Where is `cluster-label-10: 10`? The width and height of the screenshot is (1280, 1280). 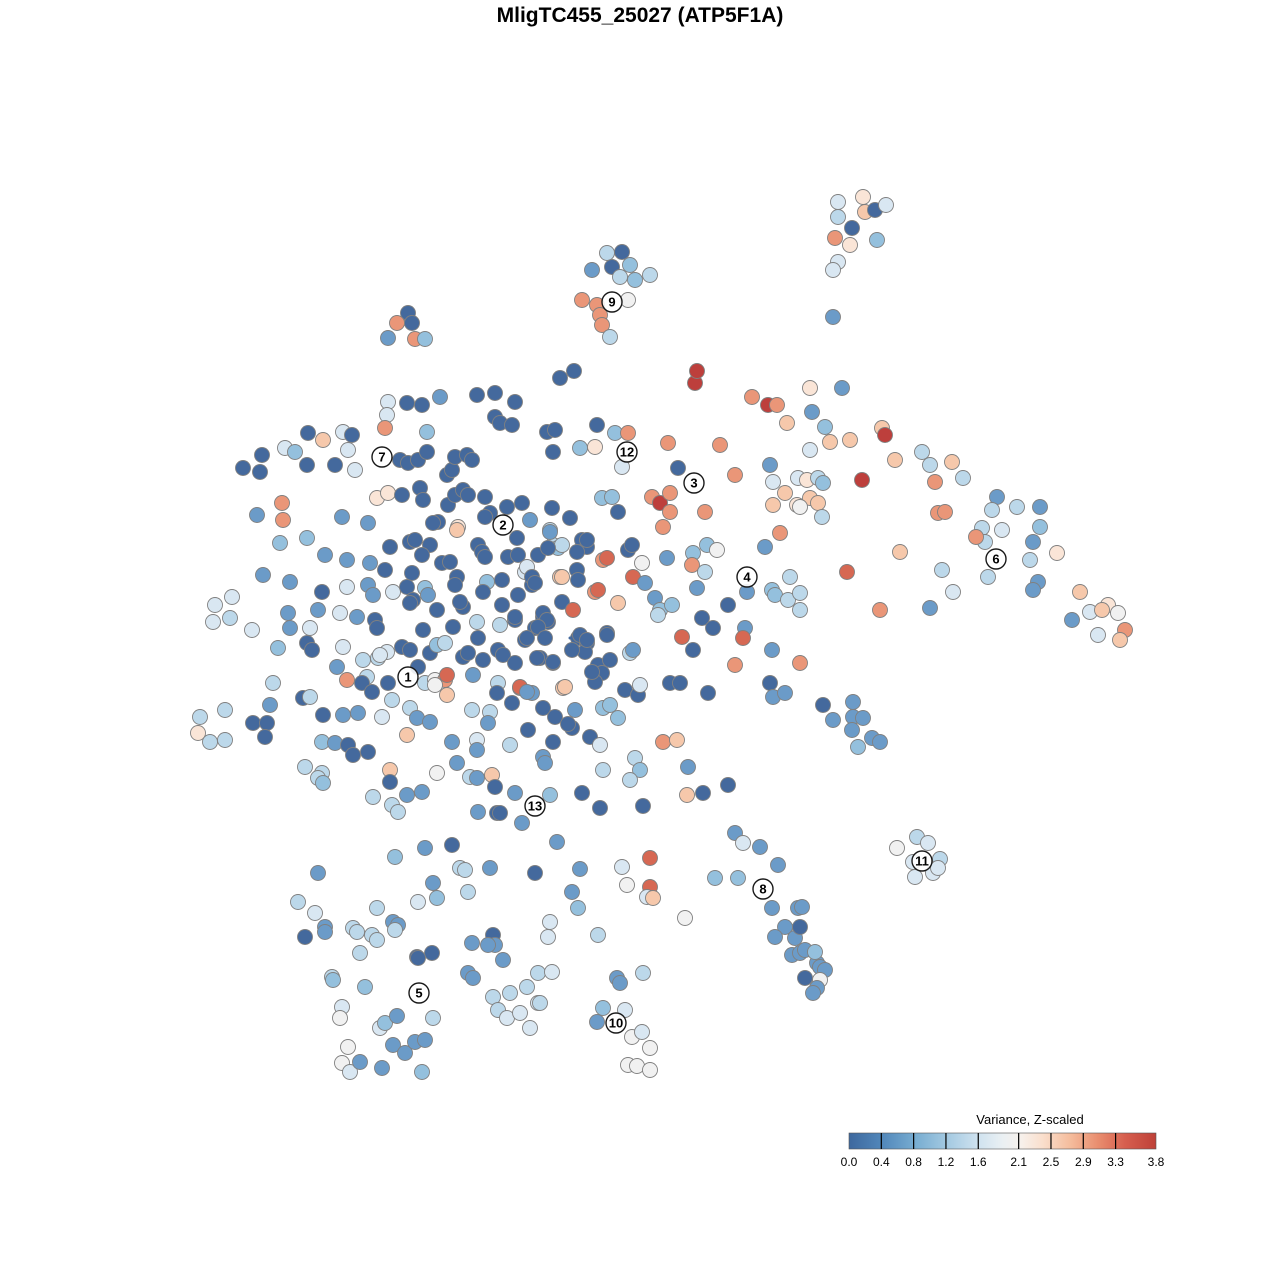
cluster-label-10: 10 is located at coordinates (616, 1023).